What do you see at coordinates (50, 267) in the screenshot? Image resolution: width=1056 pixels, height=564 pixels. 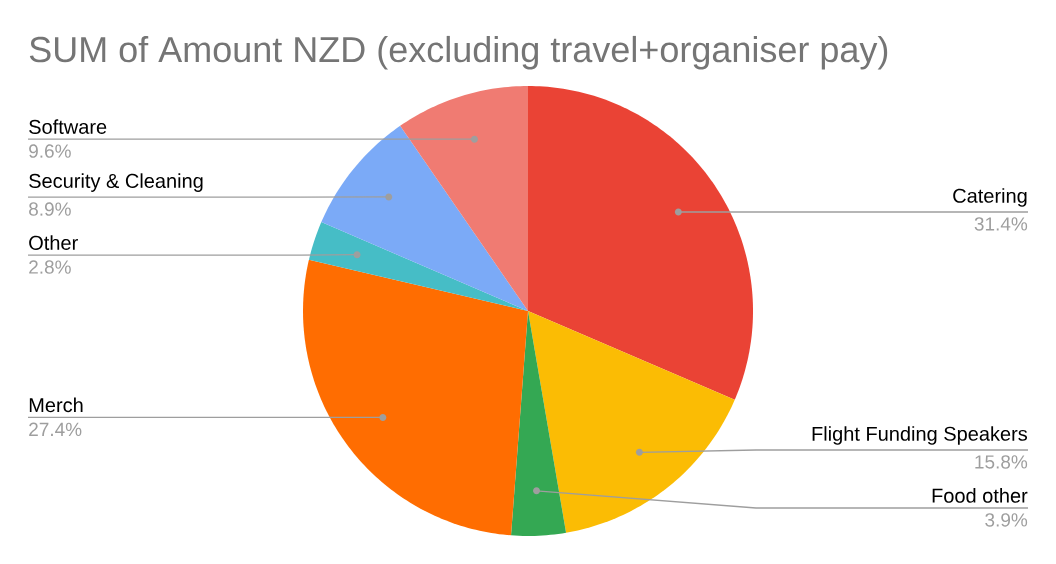 I see `data-label: 2.8%` at bounding box center [50, 267].